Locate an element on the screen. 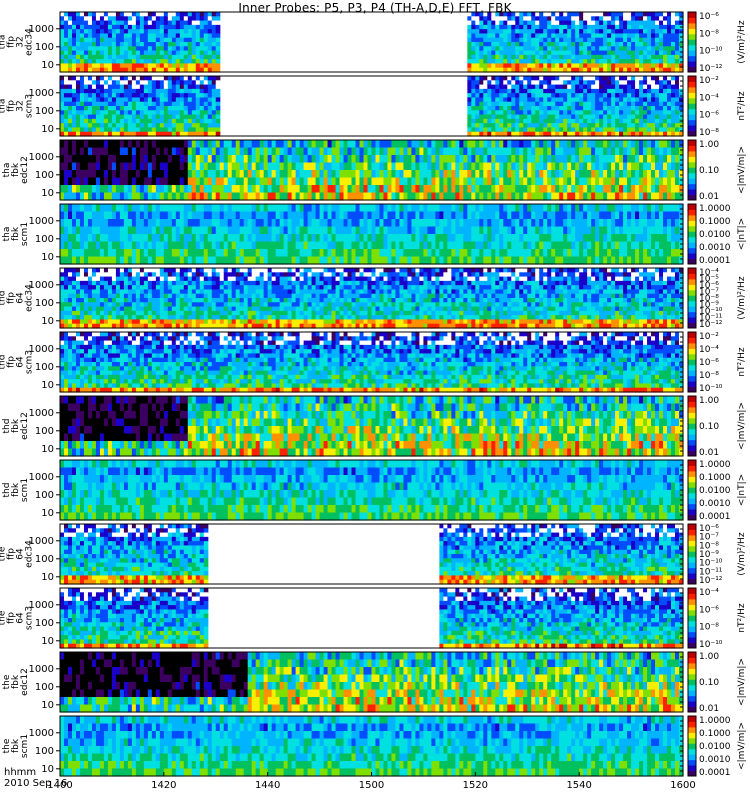 This screenshot has width=750, height=800. heatmap-cells is located at coordinates (372, 42).